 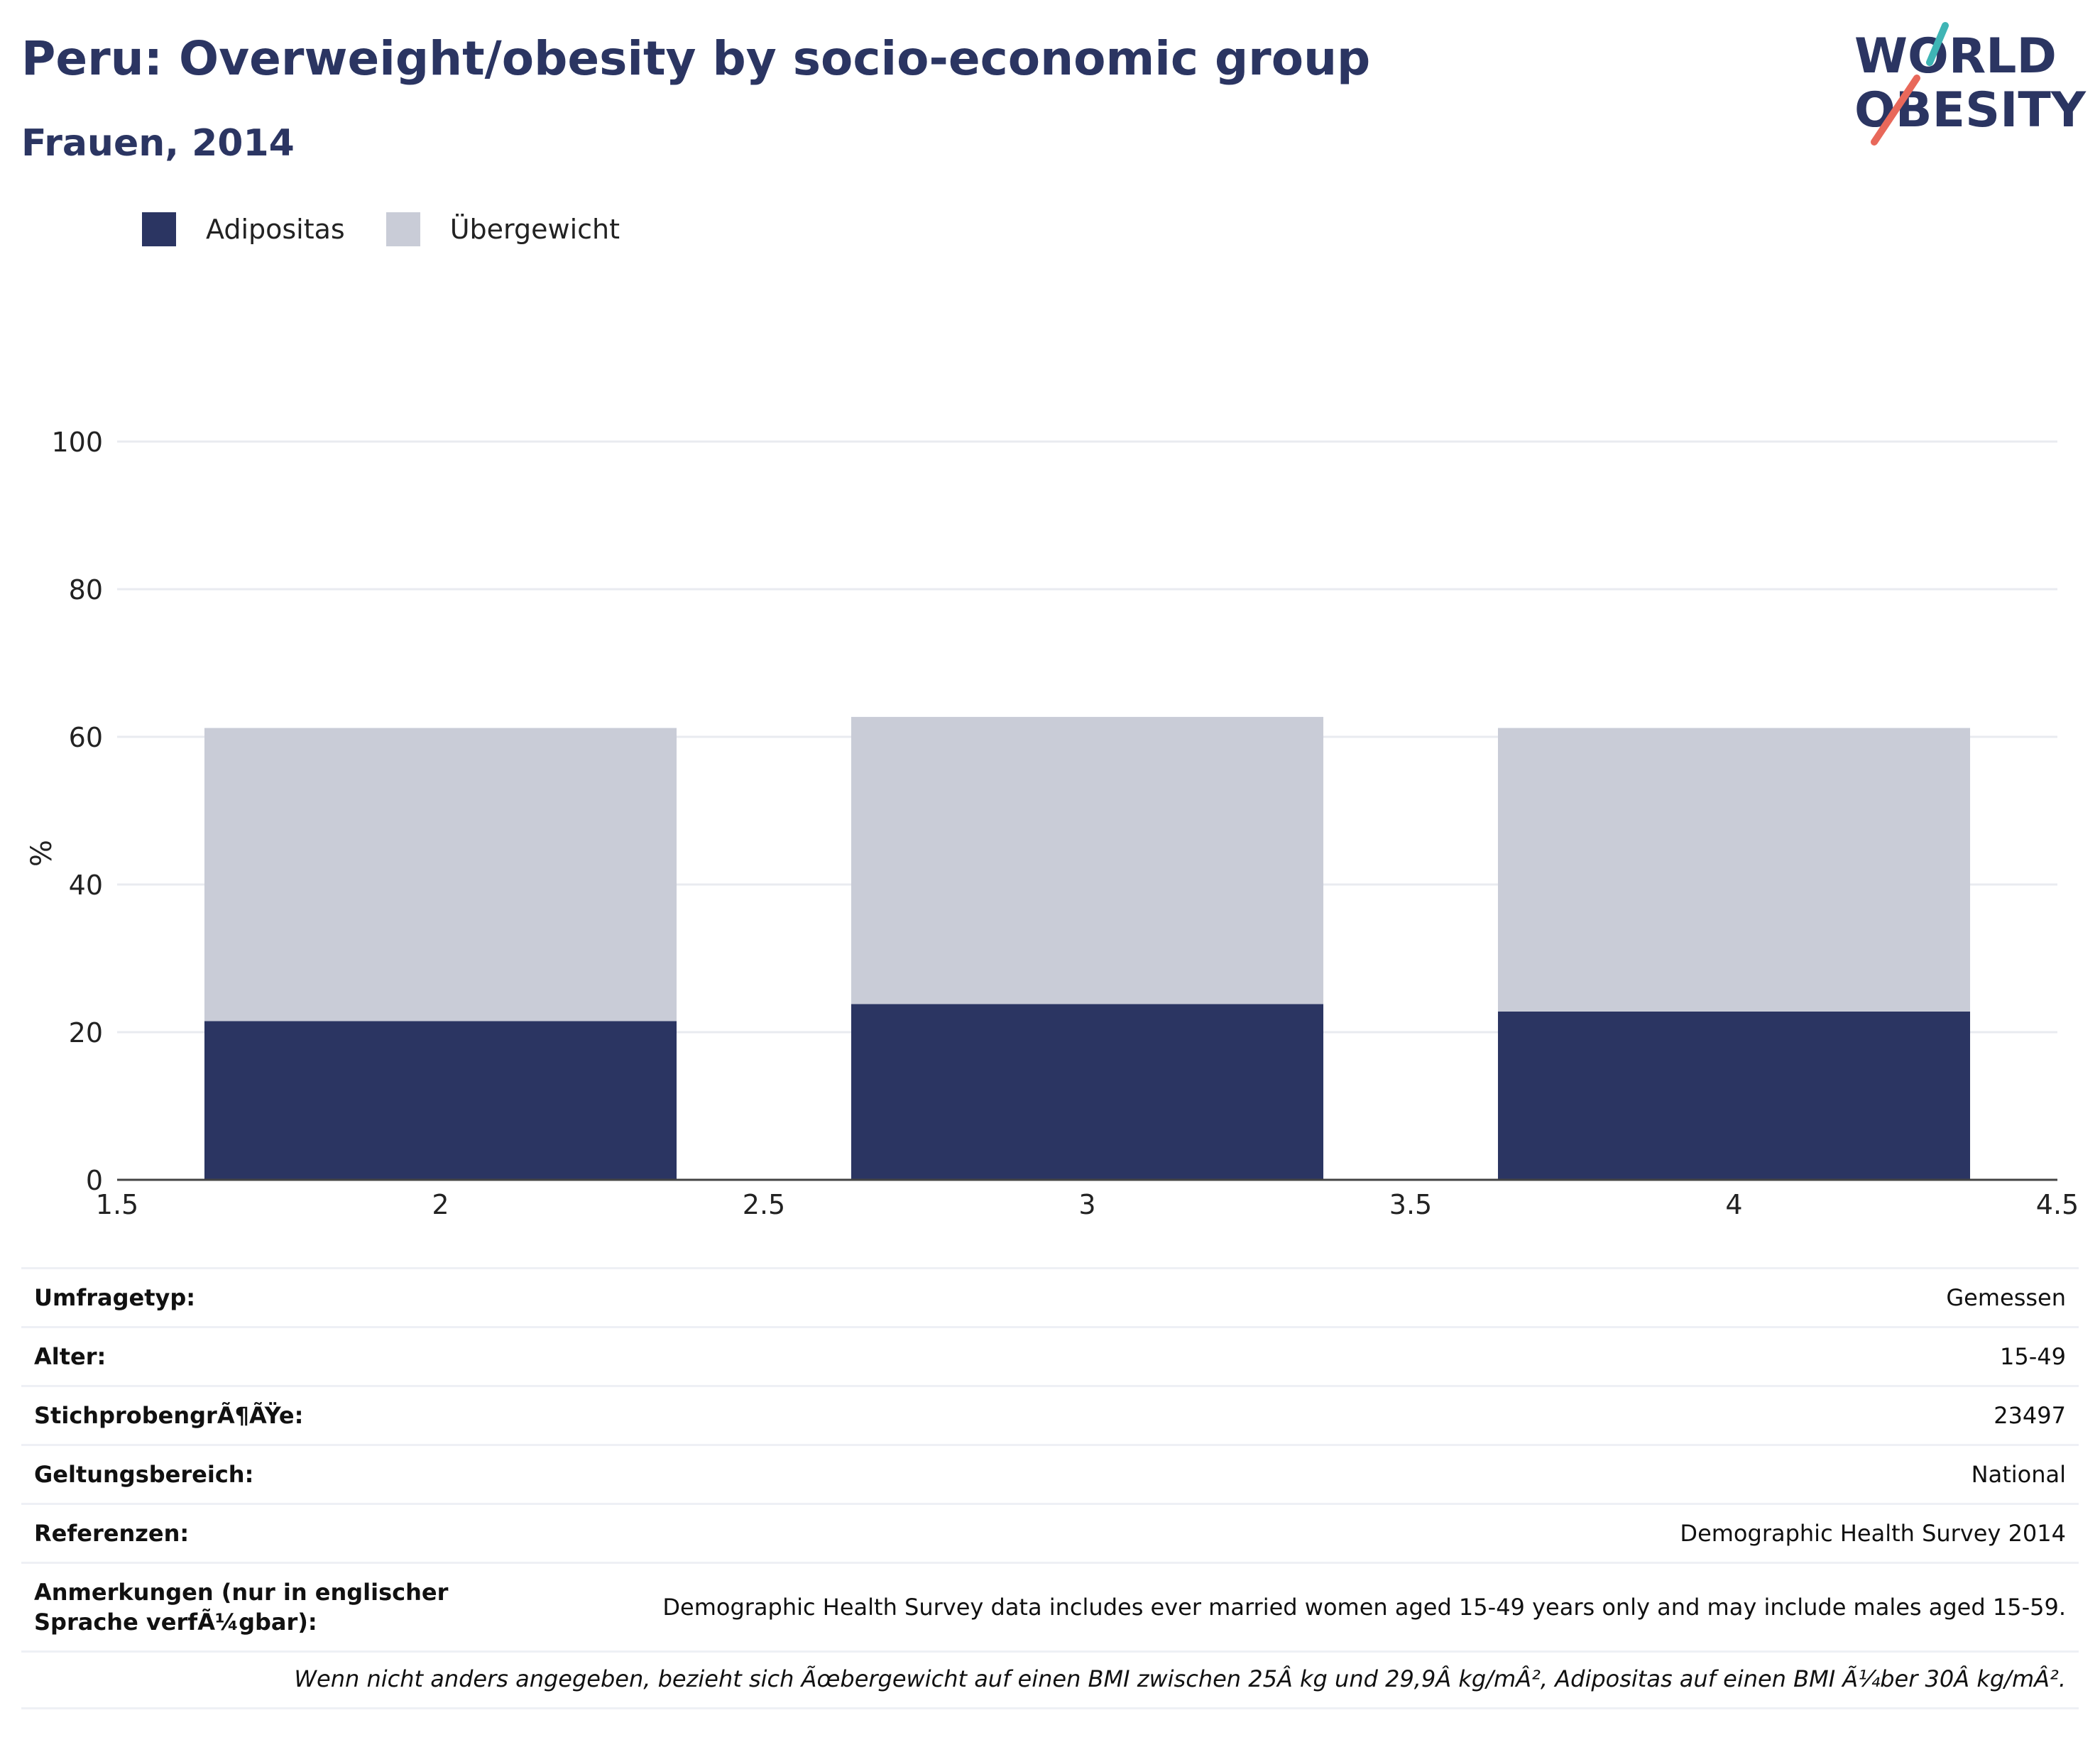 I want to click on x-tick-label: 4.5, so click(x=2057, y=1204).